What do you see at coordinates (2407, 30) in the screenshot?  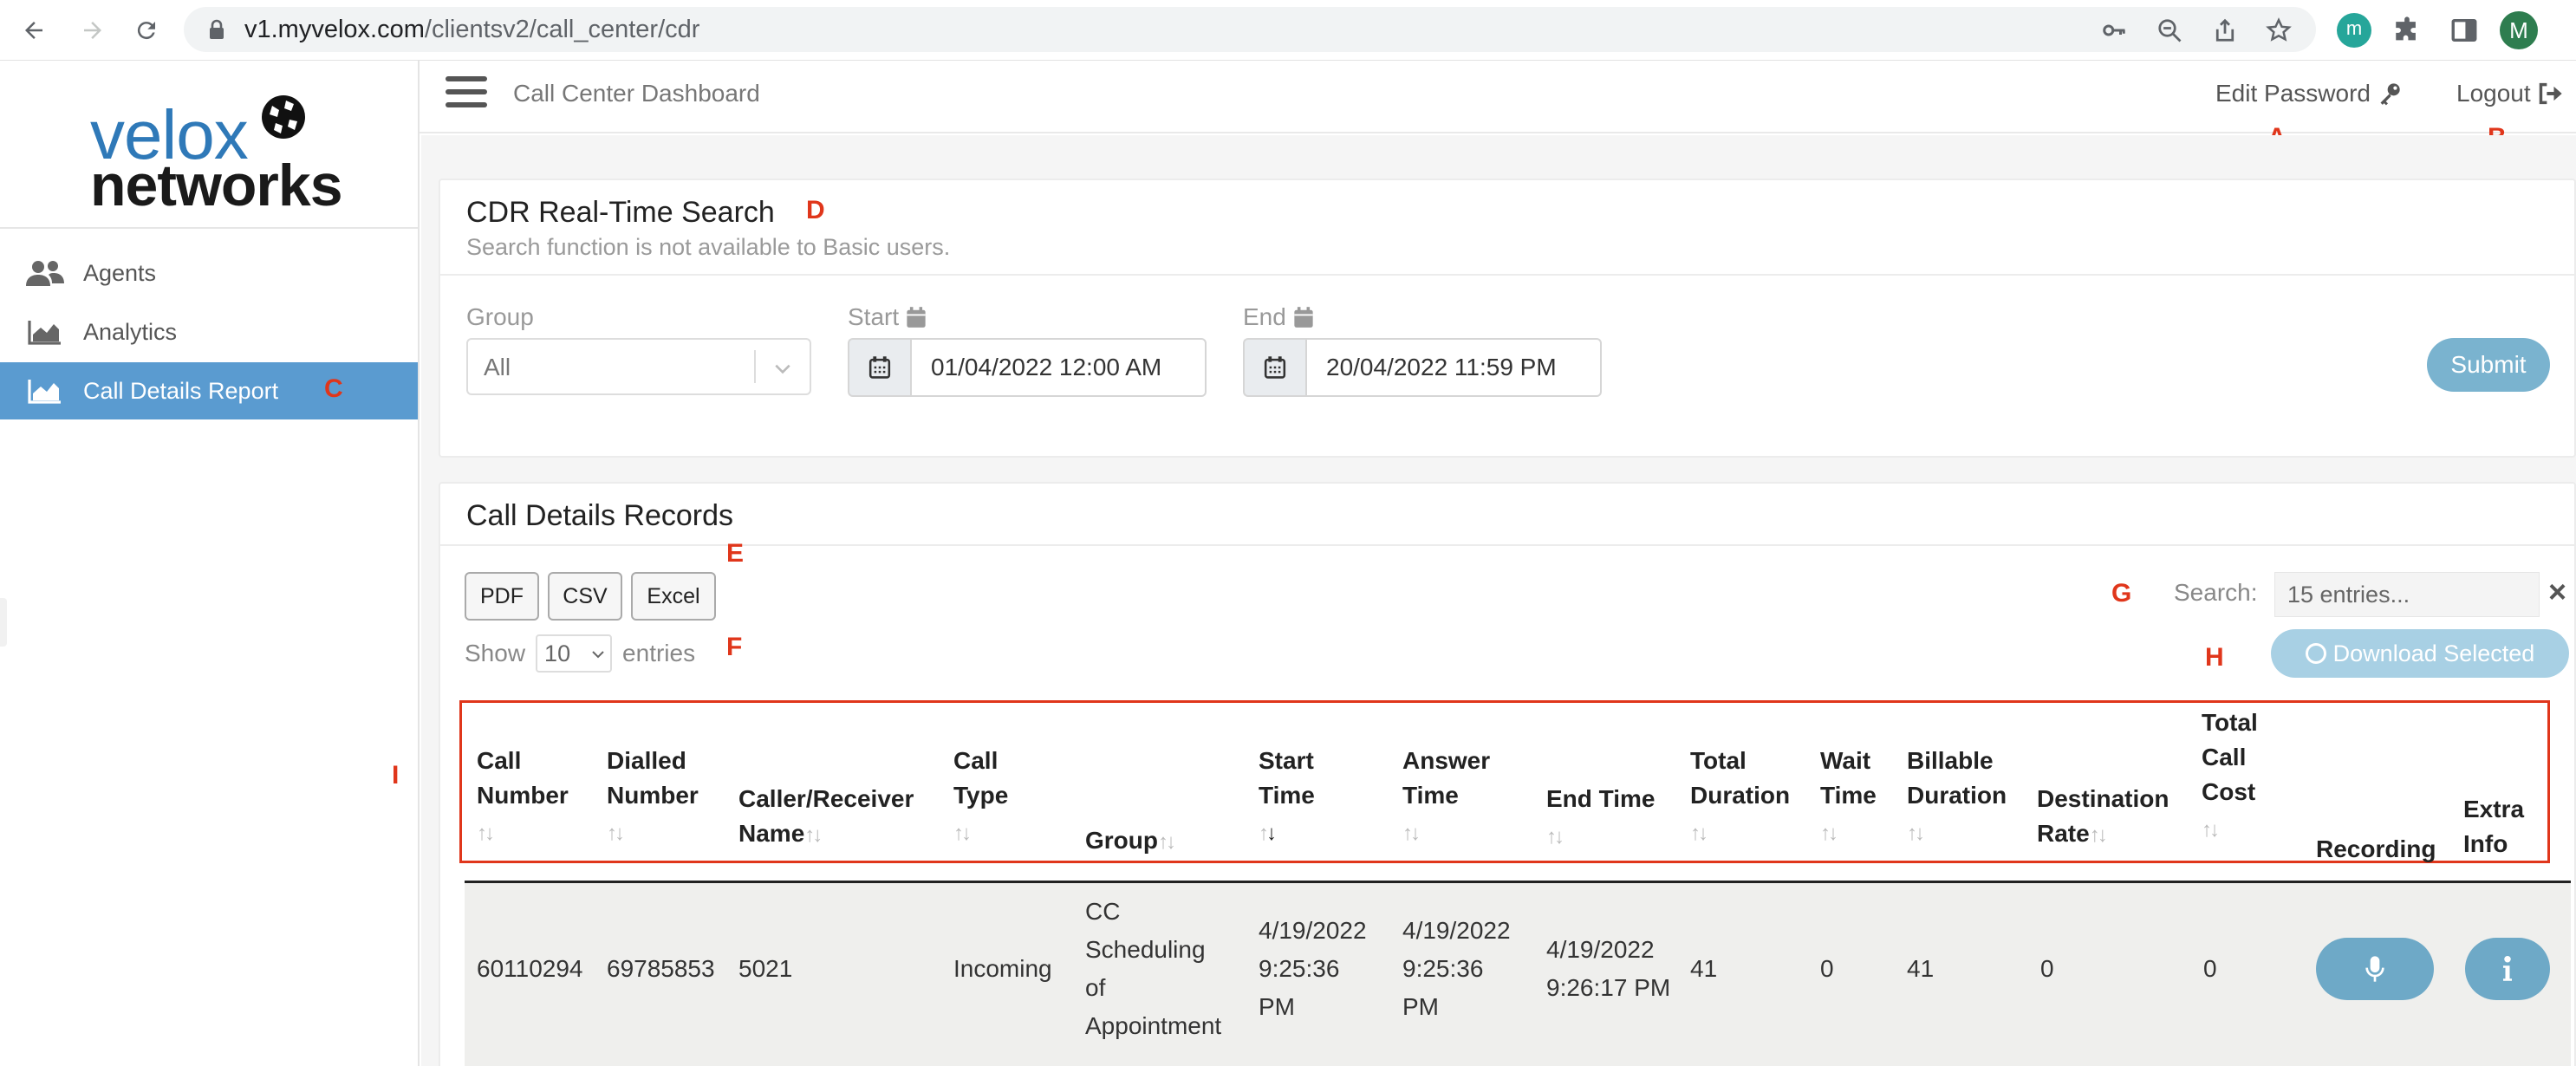 I see `extensions-puzzle-icon` at bounding box center [2407, 30].